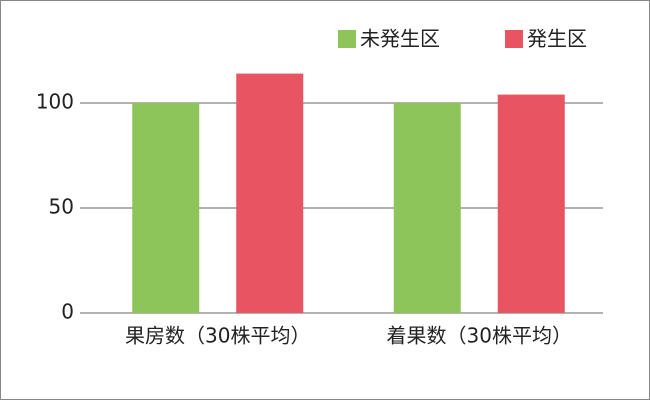 This screenshot has height=400, width=650. What do you see at coordinates (67, 312) in the screenshot?
I see `y-tick-label: 0` at bounding box center [67, 312].